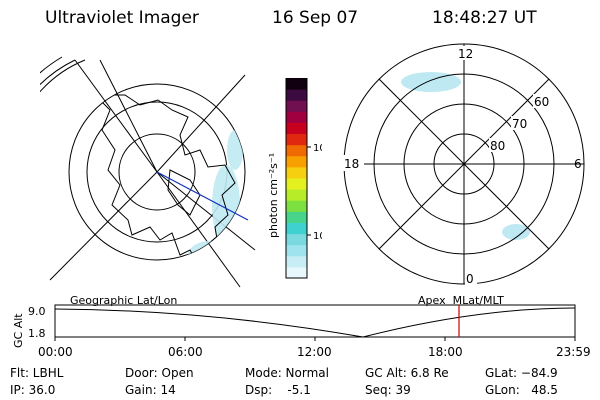  What do you see at coordinates (484, 18) in the screenshot?
I see `observation-time: 18:48:27 UT` at bounding box center [484, 18].